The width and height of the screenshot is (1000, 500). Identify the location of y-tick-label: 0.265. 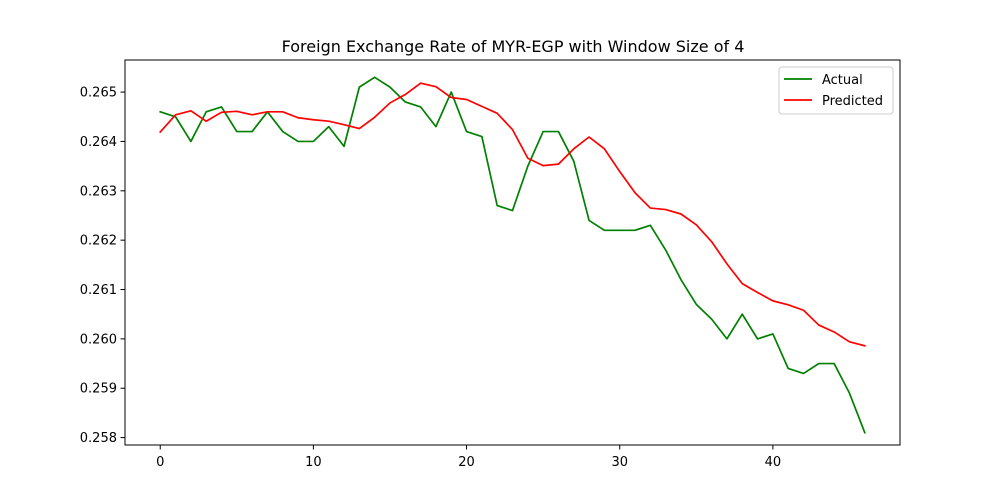
(98, 93).